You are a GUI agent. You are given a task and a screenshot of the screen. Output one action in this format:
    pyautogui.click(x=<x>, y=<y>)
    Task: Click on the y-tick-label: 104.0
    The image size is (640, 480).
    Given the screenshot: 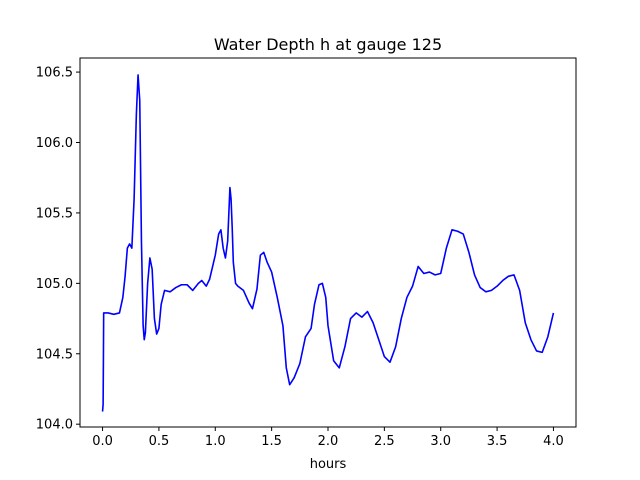 What is the action you would take?
    pyautogui.click(x=54, y=425)
    